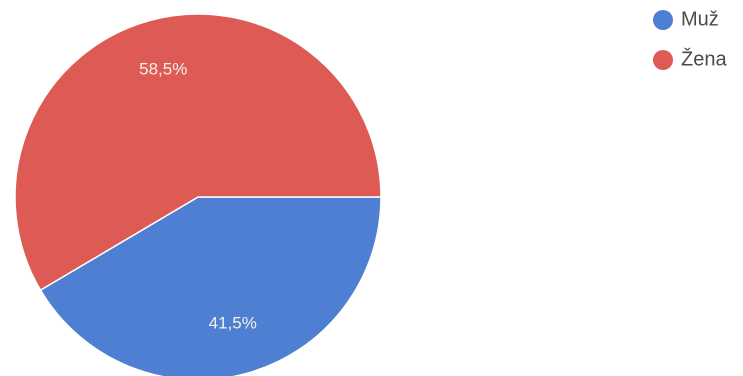 The height and width of the screenshot is (376, 743). Describe the element at coordinates (704, 58) in the screenshot. I see `legend-label-zena: Žena` at that location.